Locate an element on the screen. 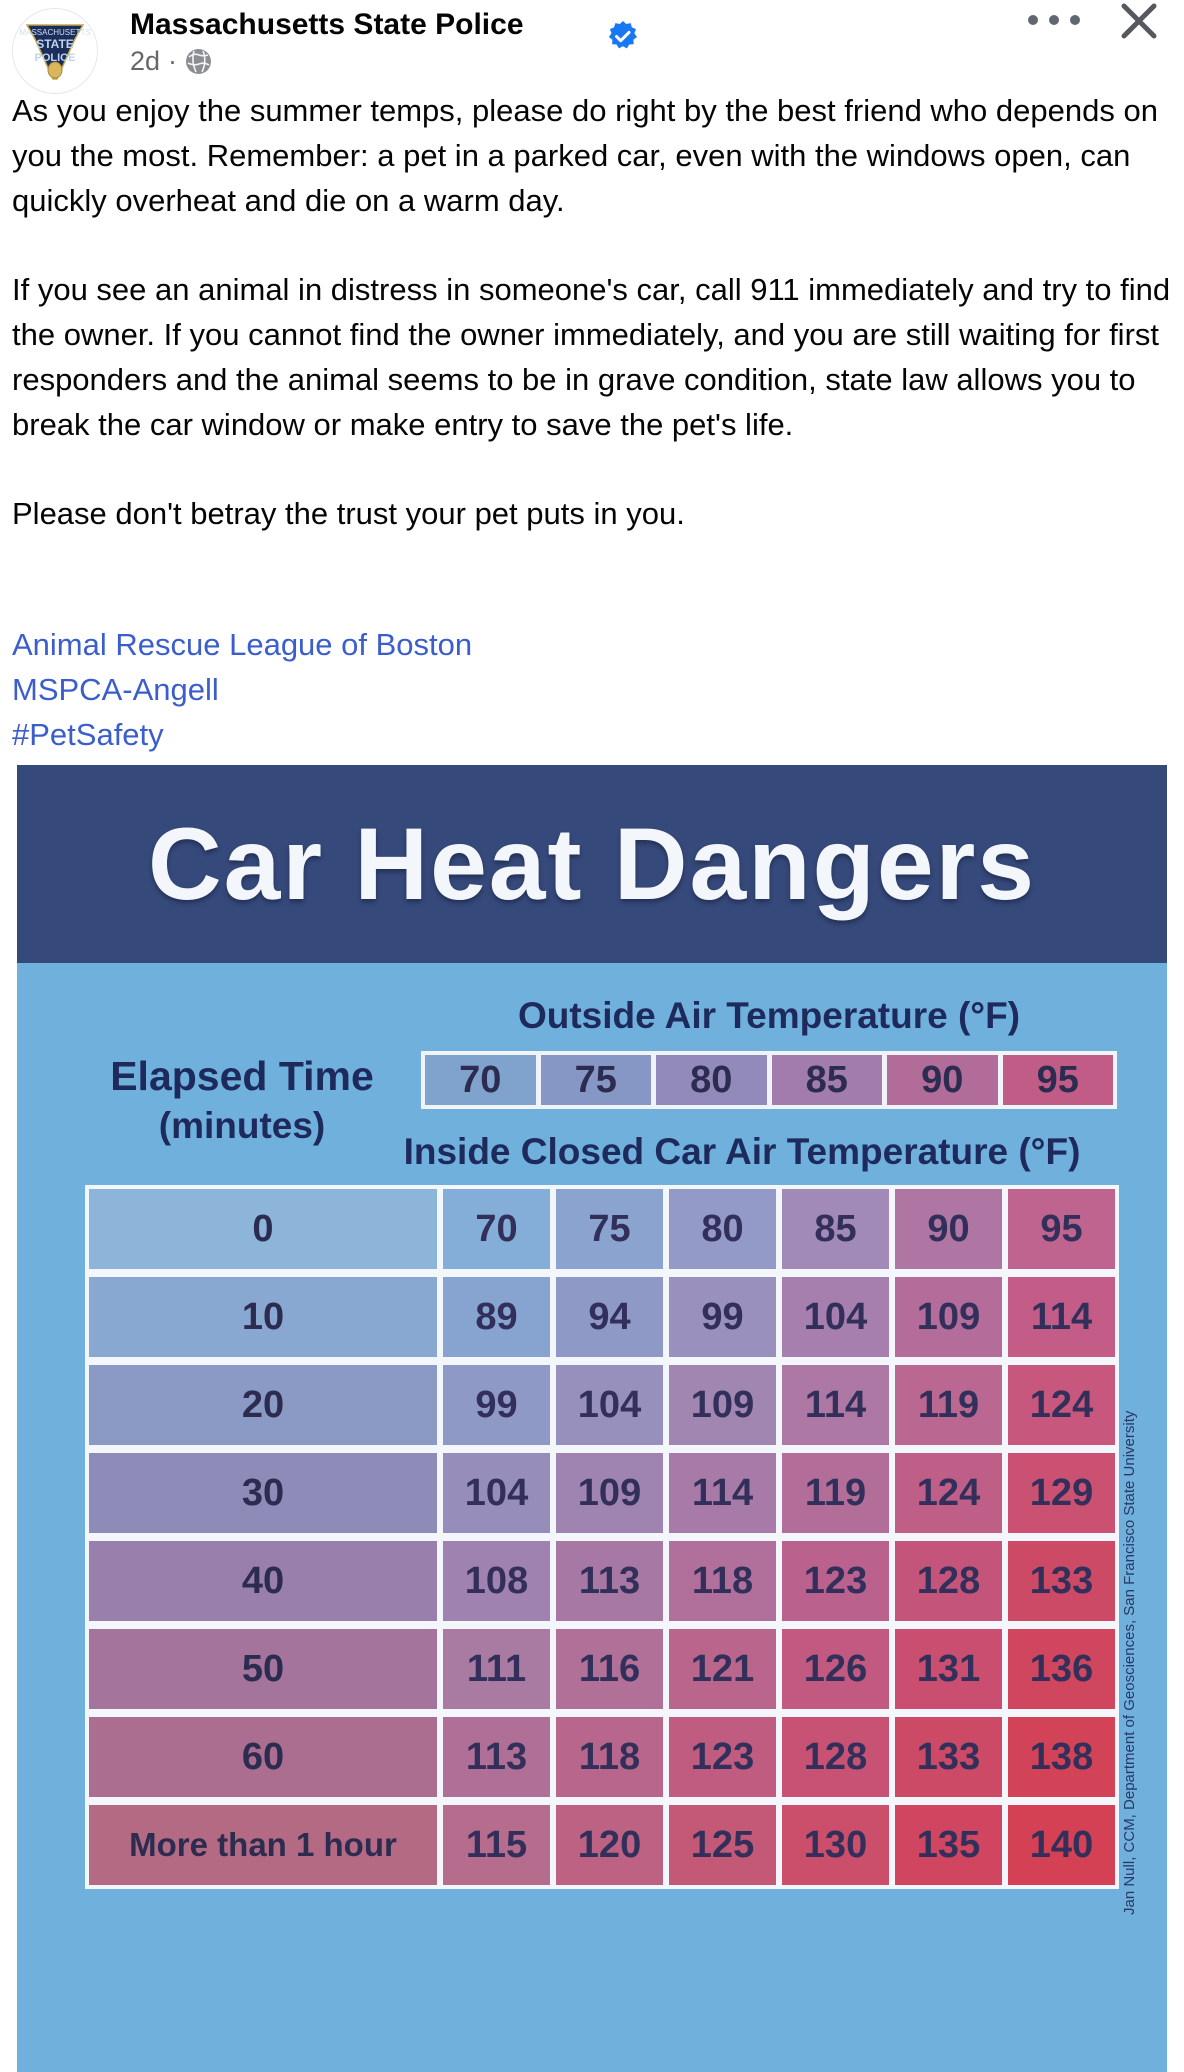 The height and width of the screenshot is (2072, 1184). row-label: 30 is located at coordinates (263, 1493).